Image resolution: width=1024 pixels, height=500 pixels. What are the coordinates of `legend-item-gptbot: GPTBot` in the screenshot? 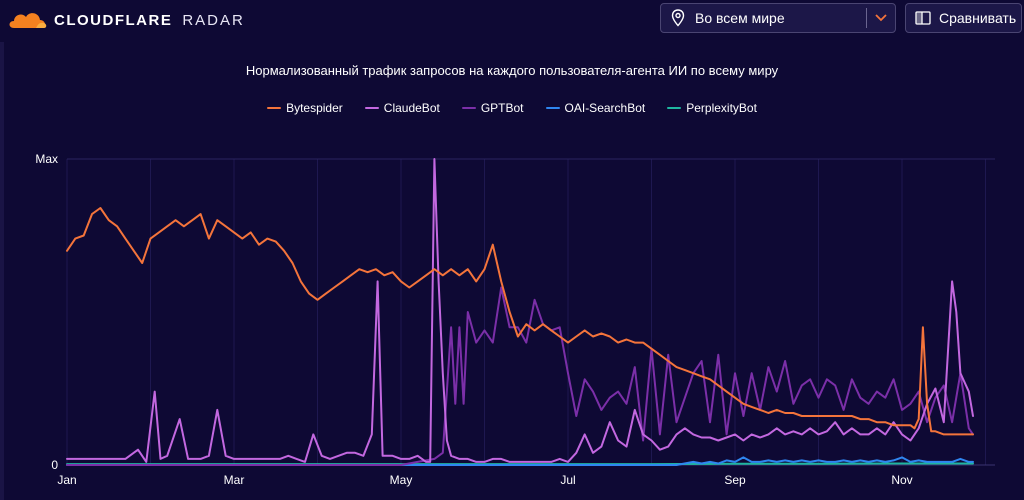 It's located at (492, 108).